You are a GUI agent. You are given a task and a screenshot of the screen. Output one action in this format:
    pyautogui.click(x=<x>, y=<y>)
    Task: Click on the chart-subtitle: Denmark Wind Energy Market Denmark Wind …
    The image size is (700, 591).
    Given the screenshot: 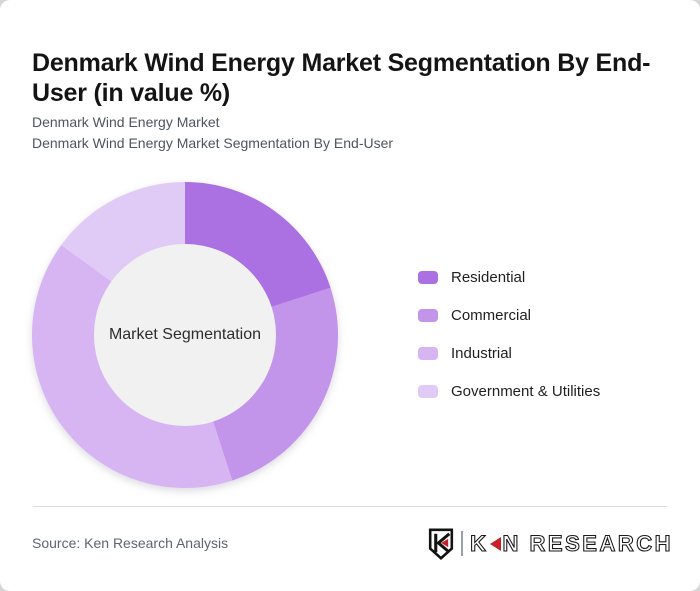 What is the action you would take?
    pyautogui.click(x=212, y=133)
    